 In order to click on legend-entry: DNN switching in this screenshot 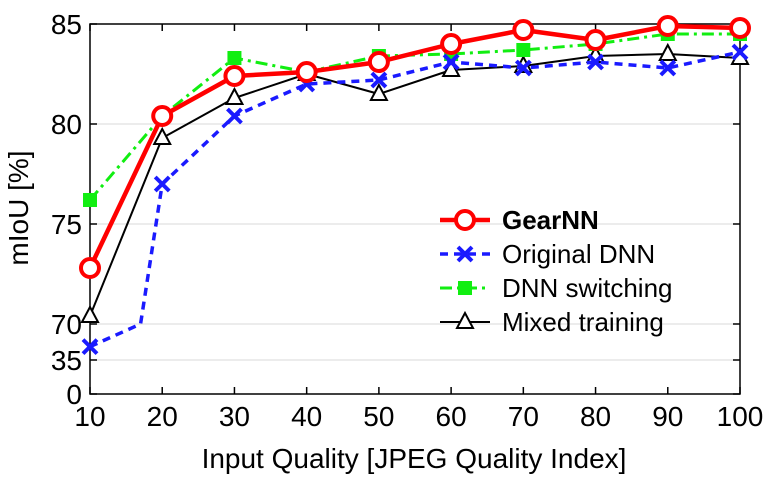, I will do `click(556, 288)`.